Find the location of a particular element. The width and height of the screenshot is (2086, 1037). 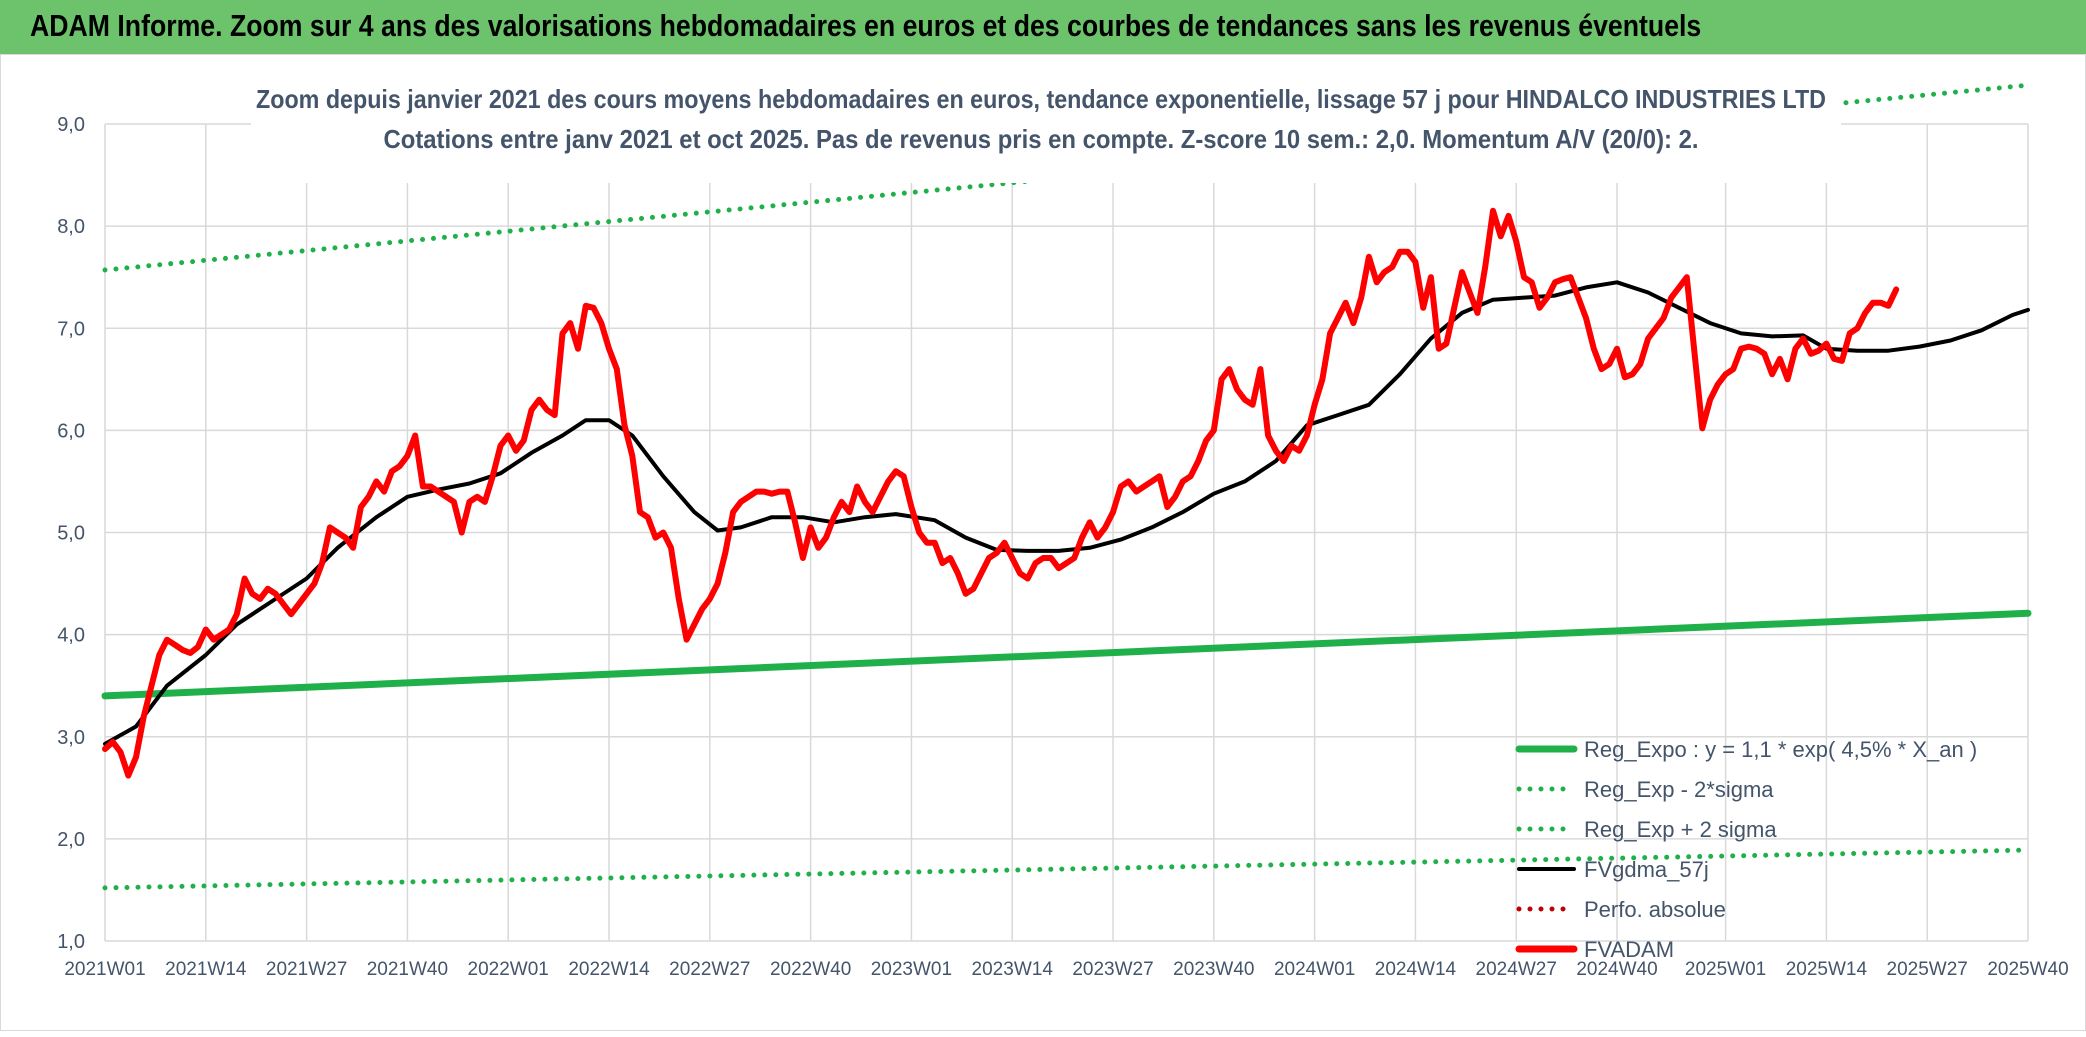

x-tick-label: 2024W01 is located at coordinates (1314, 969).